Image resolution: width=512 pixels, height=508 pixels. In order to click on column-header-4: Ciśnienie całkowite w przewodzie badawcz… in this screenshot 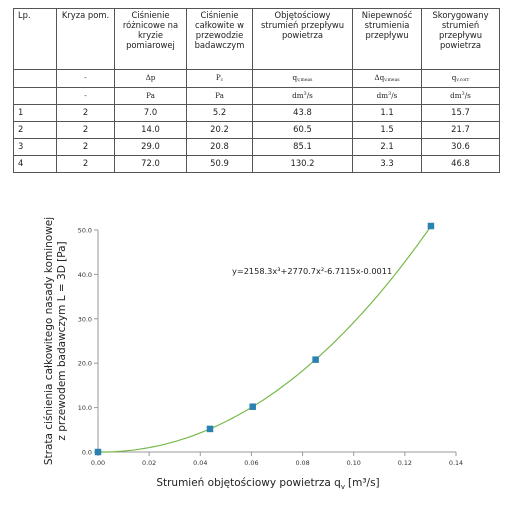, I will do `click(219, 39)`.